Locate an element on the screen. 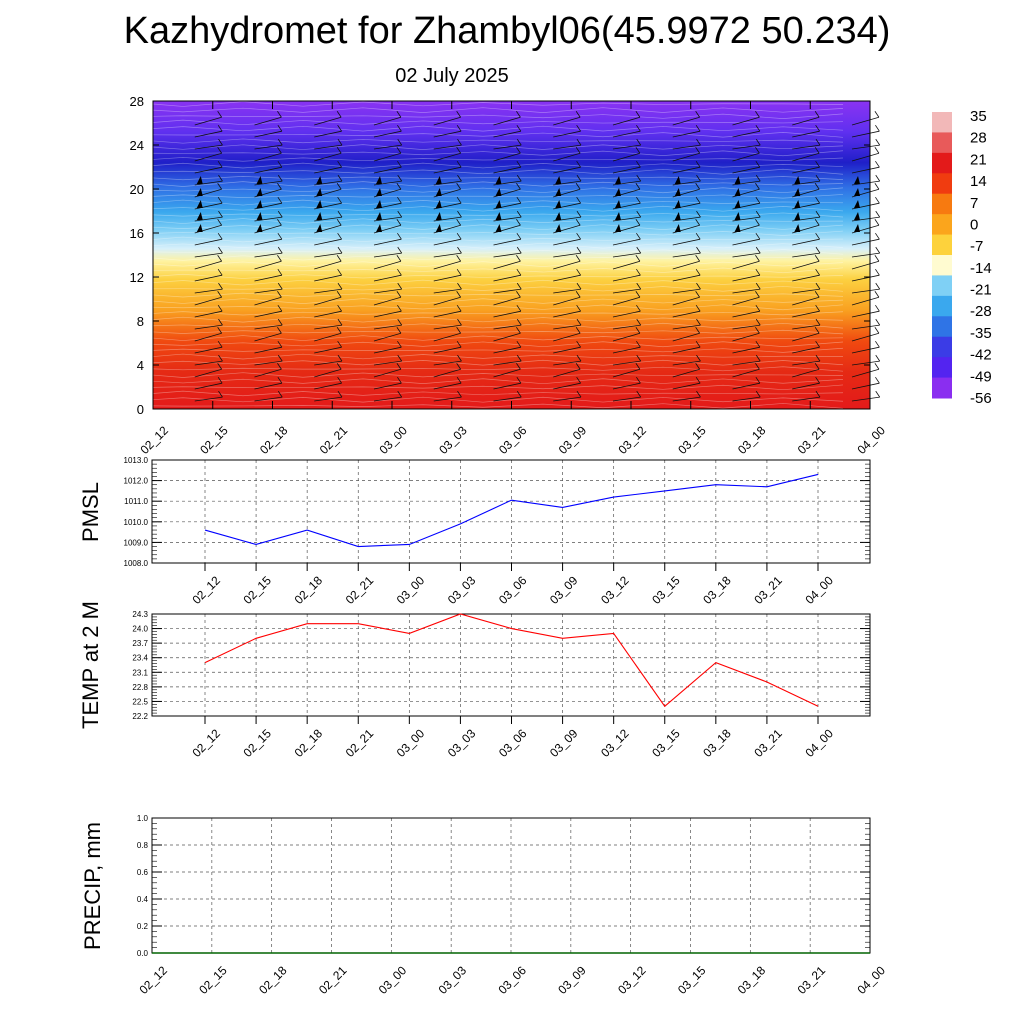 This screenshot has width=1024, height=1024. x-tick-label: 03_09 is located at coordinates (572, 980).